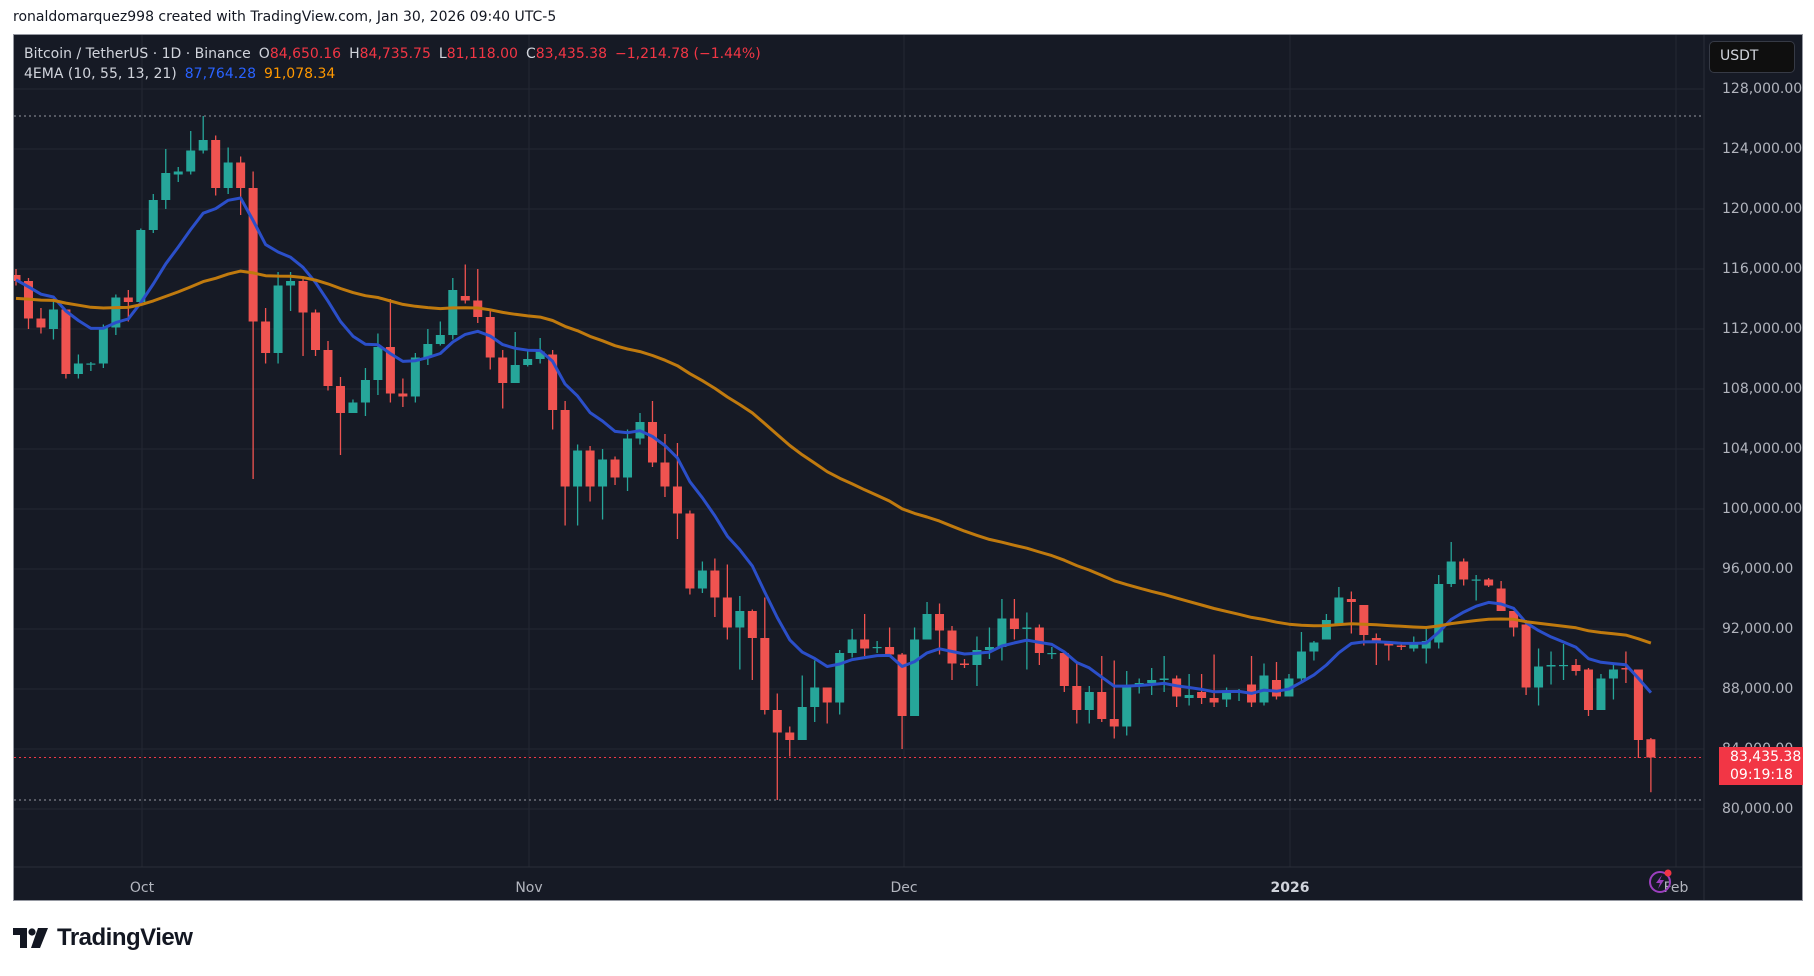 The image size is (1814, 976). What do you see at coordinates (904, 888) in the screenshot?
I see `time-tick-label: Dec` at bounding box center [904, 888].